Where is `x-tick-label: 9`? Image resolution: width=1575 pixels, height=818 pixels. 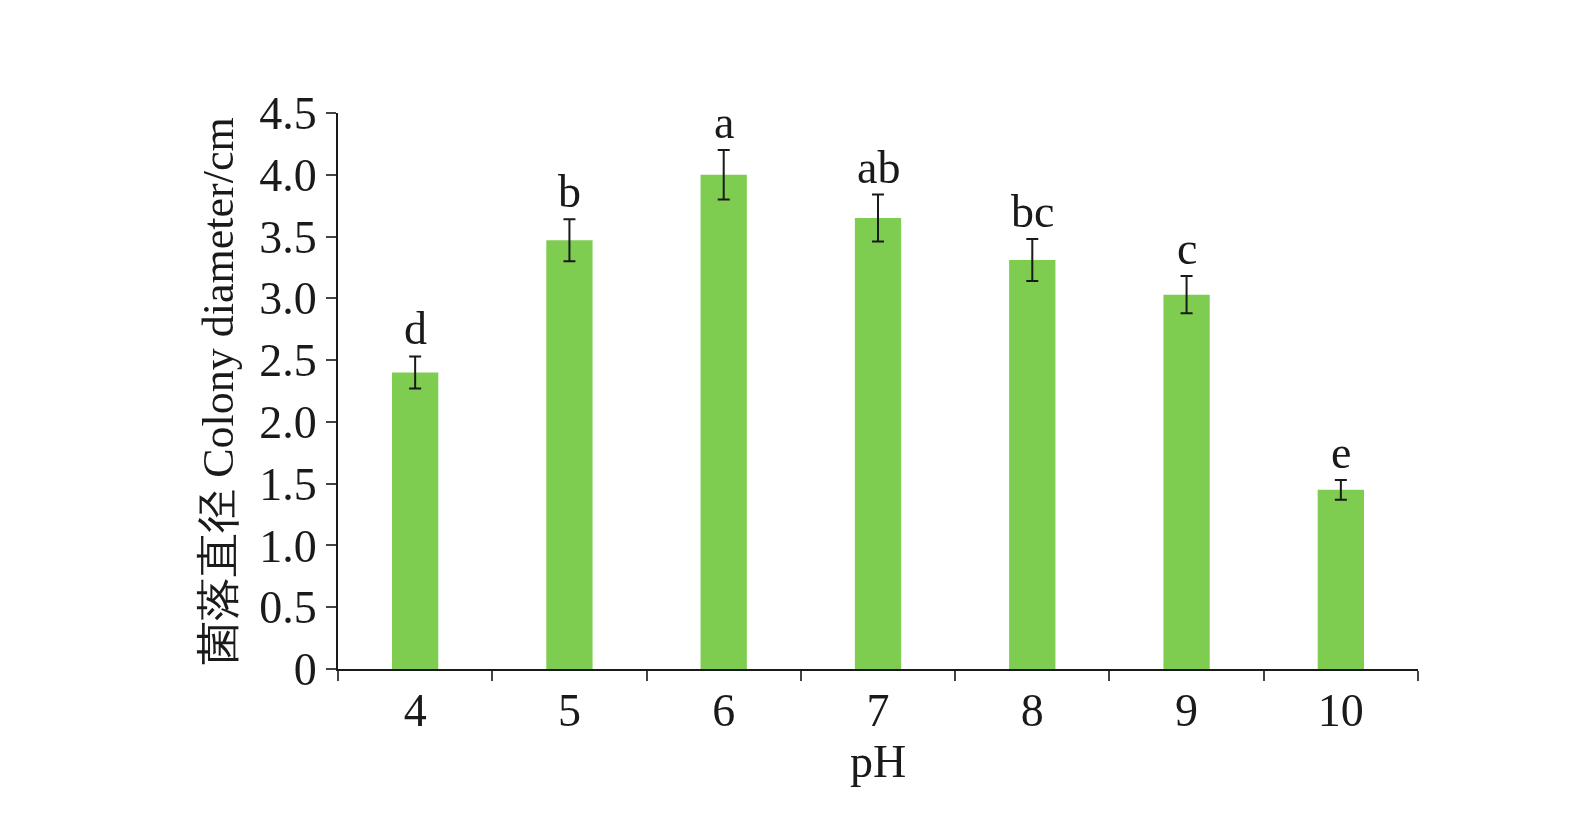 x-tick-label: 9 is located at coordinates (1187, 711).